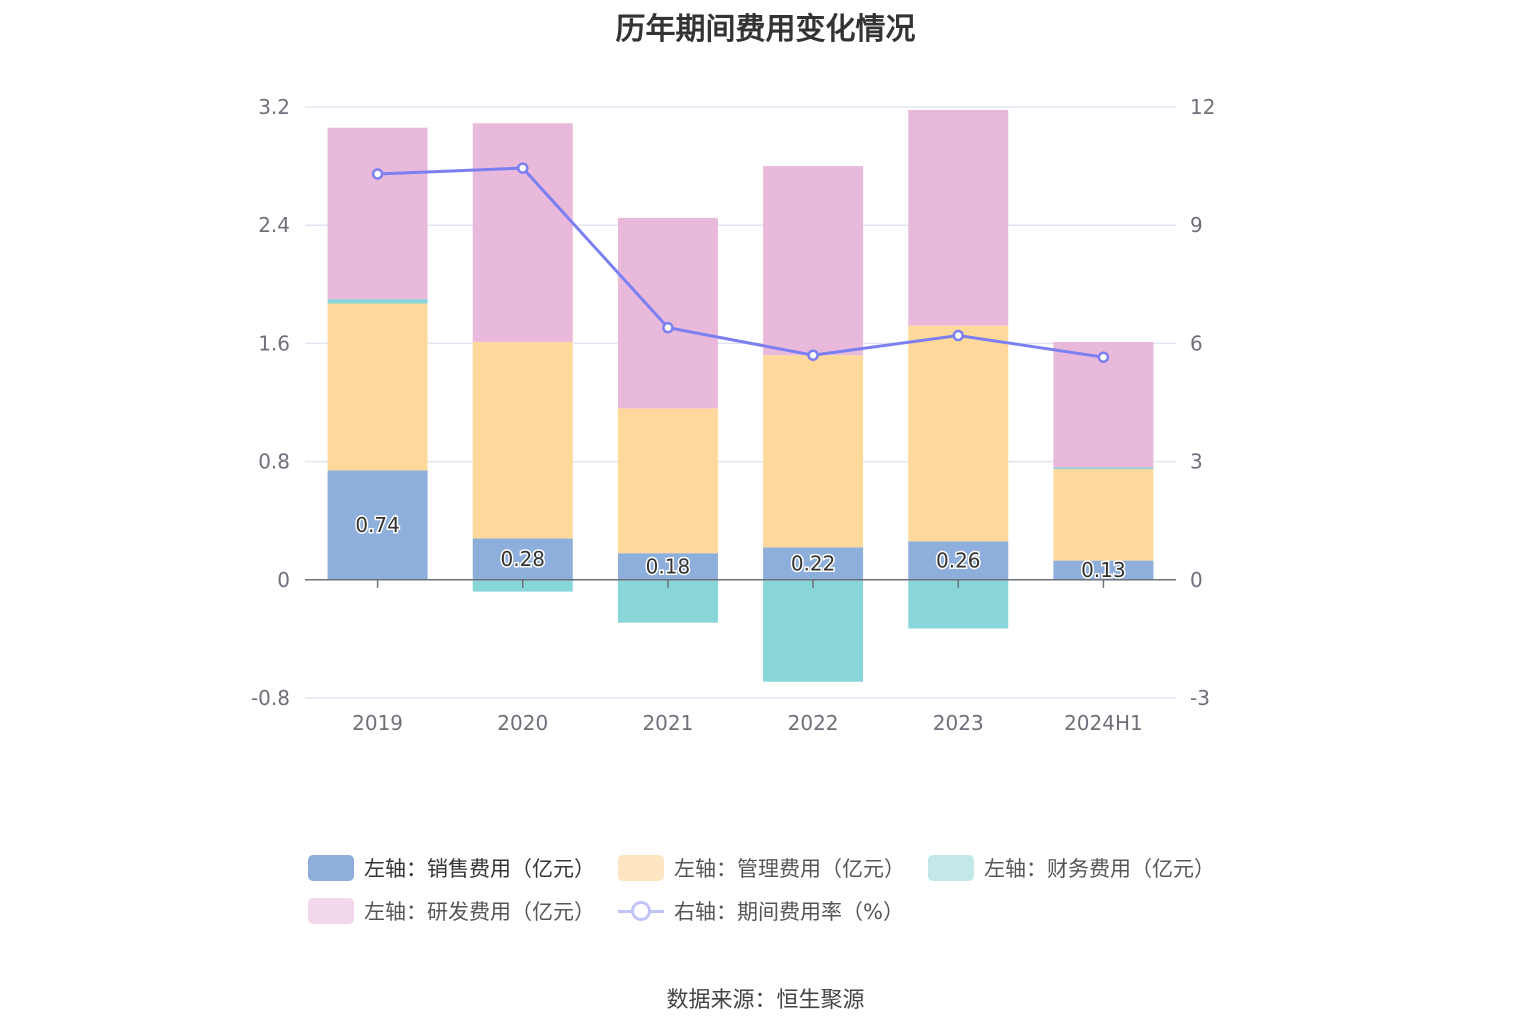  What do you see at coordinates (951, 868) in the screenshot?
I see `legend-swatch-finance` at bounding box center [951, 868].